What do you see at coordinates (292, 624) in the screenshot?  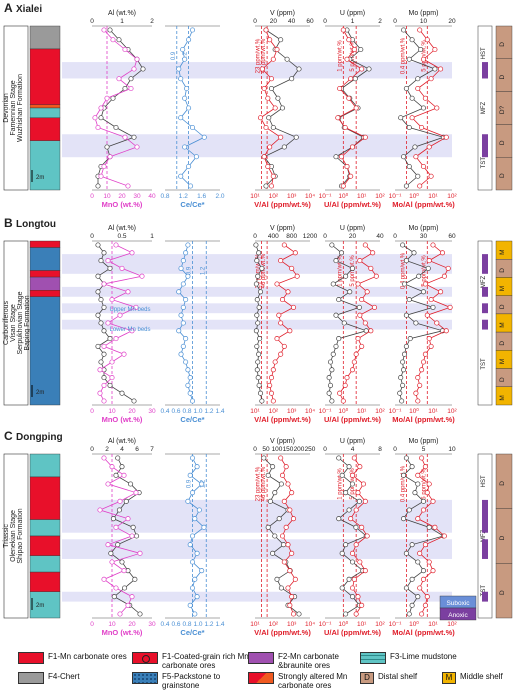 I see `bottom-tick-label: 10³` at bounding box center [292, 624].